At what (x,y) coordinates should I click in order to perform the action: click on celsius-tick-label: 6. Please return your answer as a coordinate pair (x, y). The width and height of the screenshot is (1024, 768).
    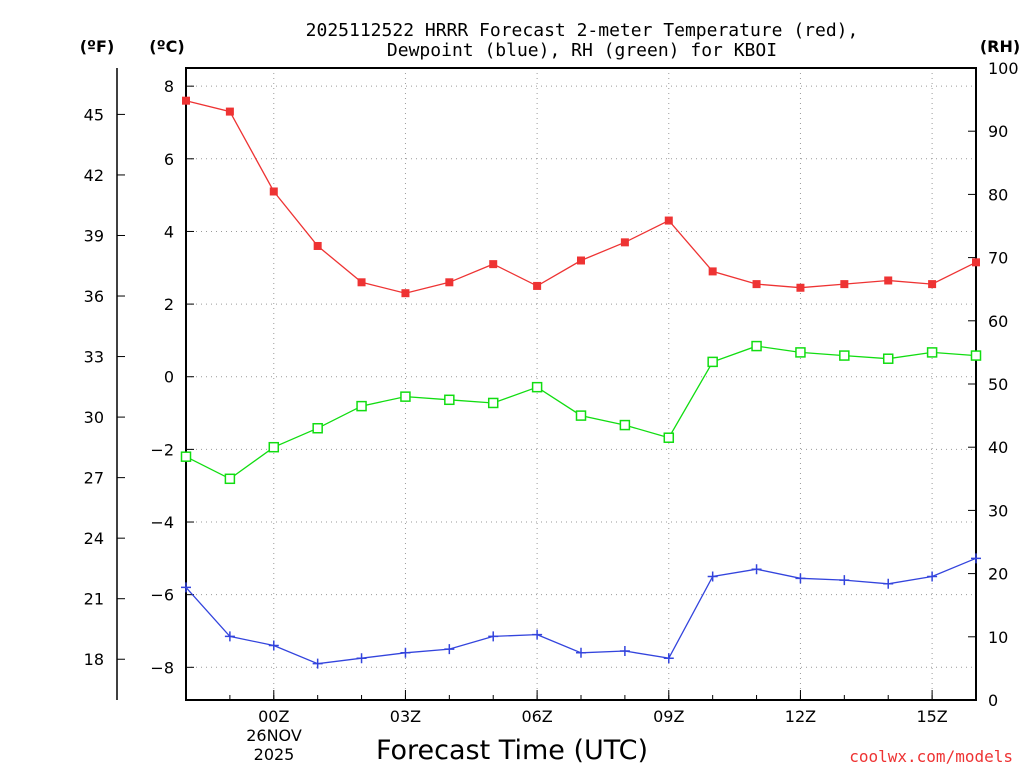
    Looking at the image, I should click on (169, 159).